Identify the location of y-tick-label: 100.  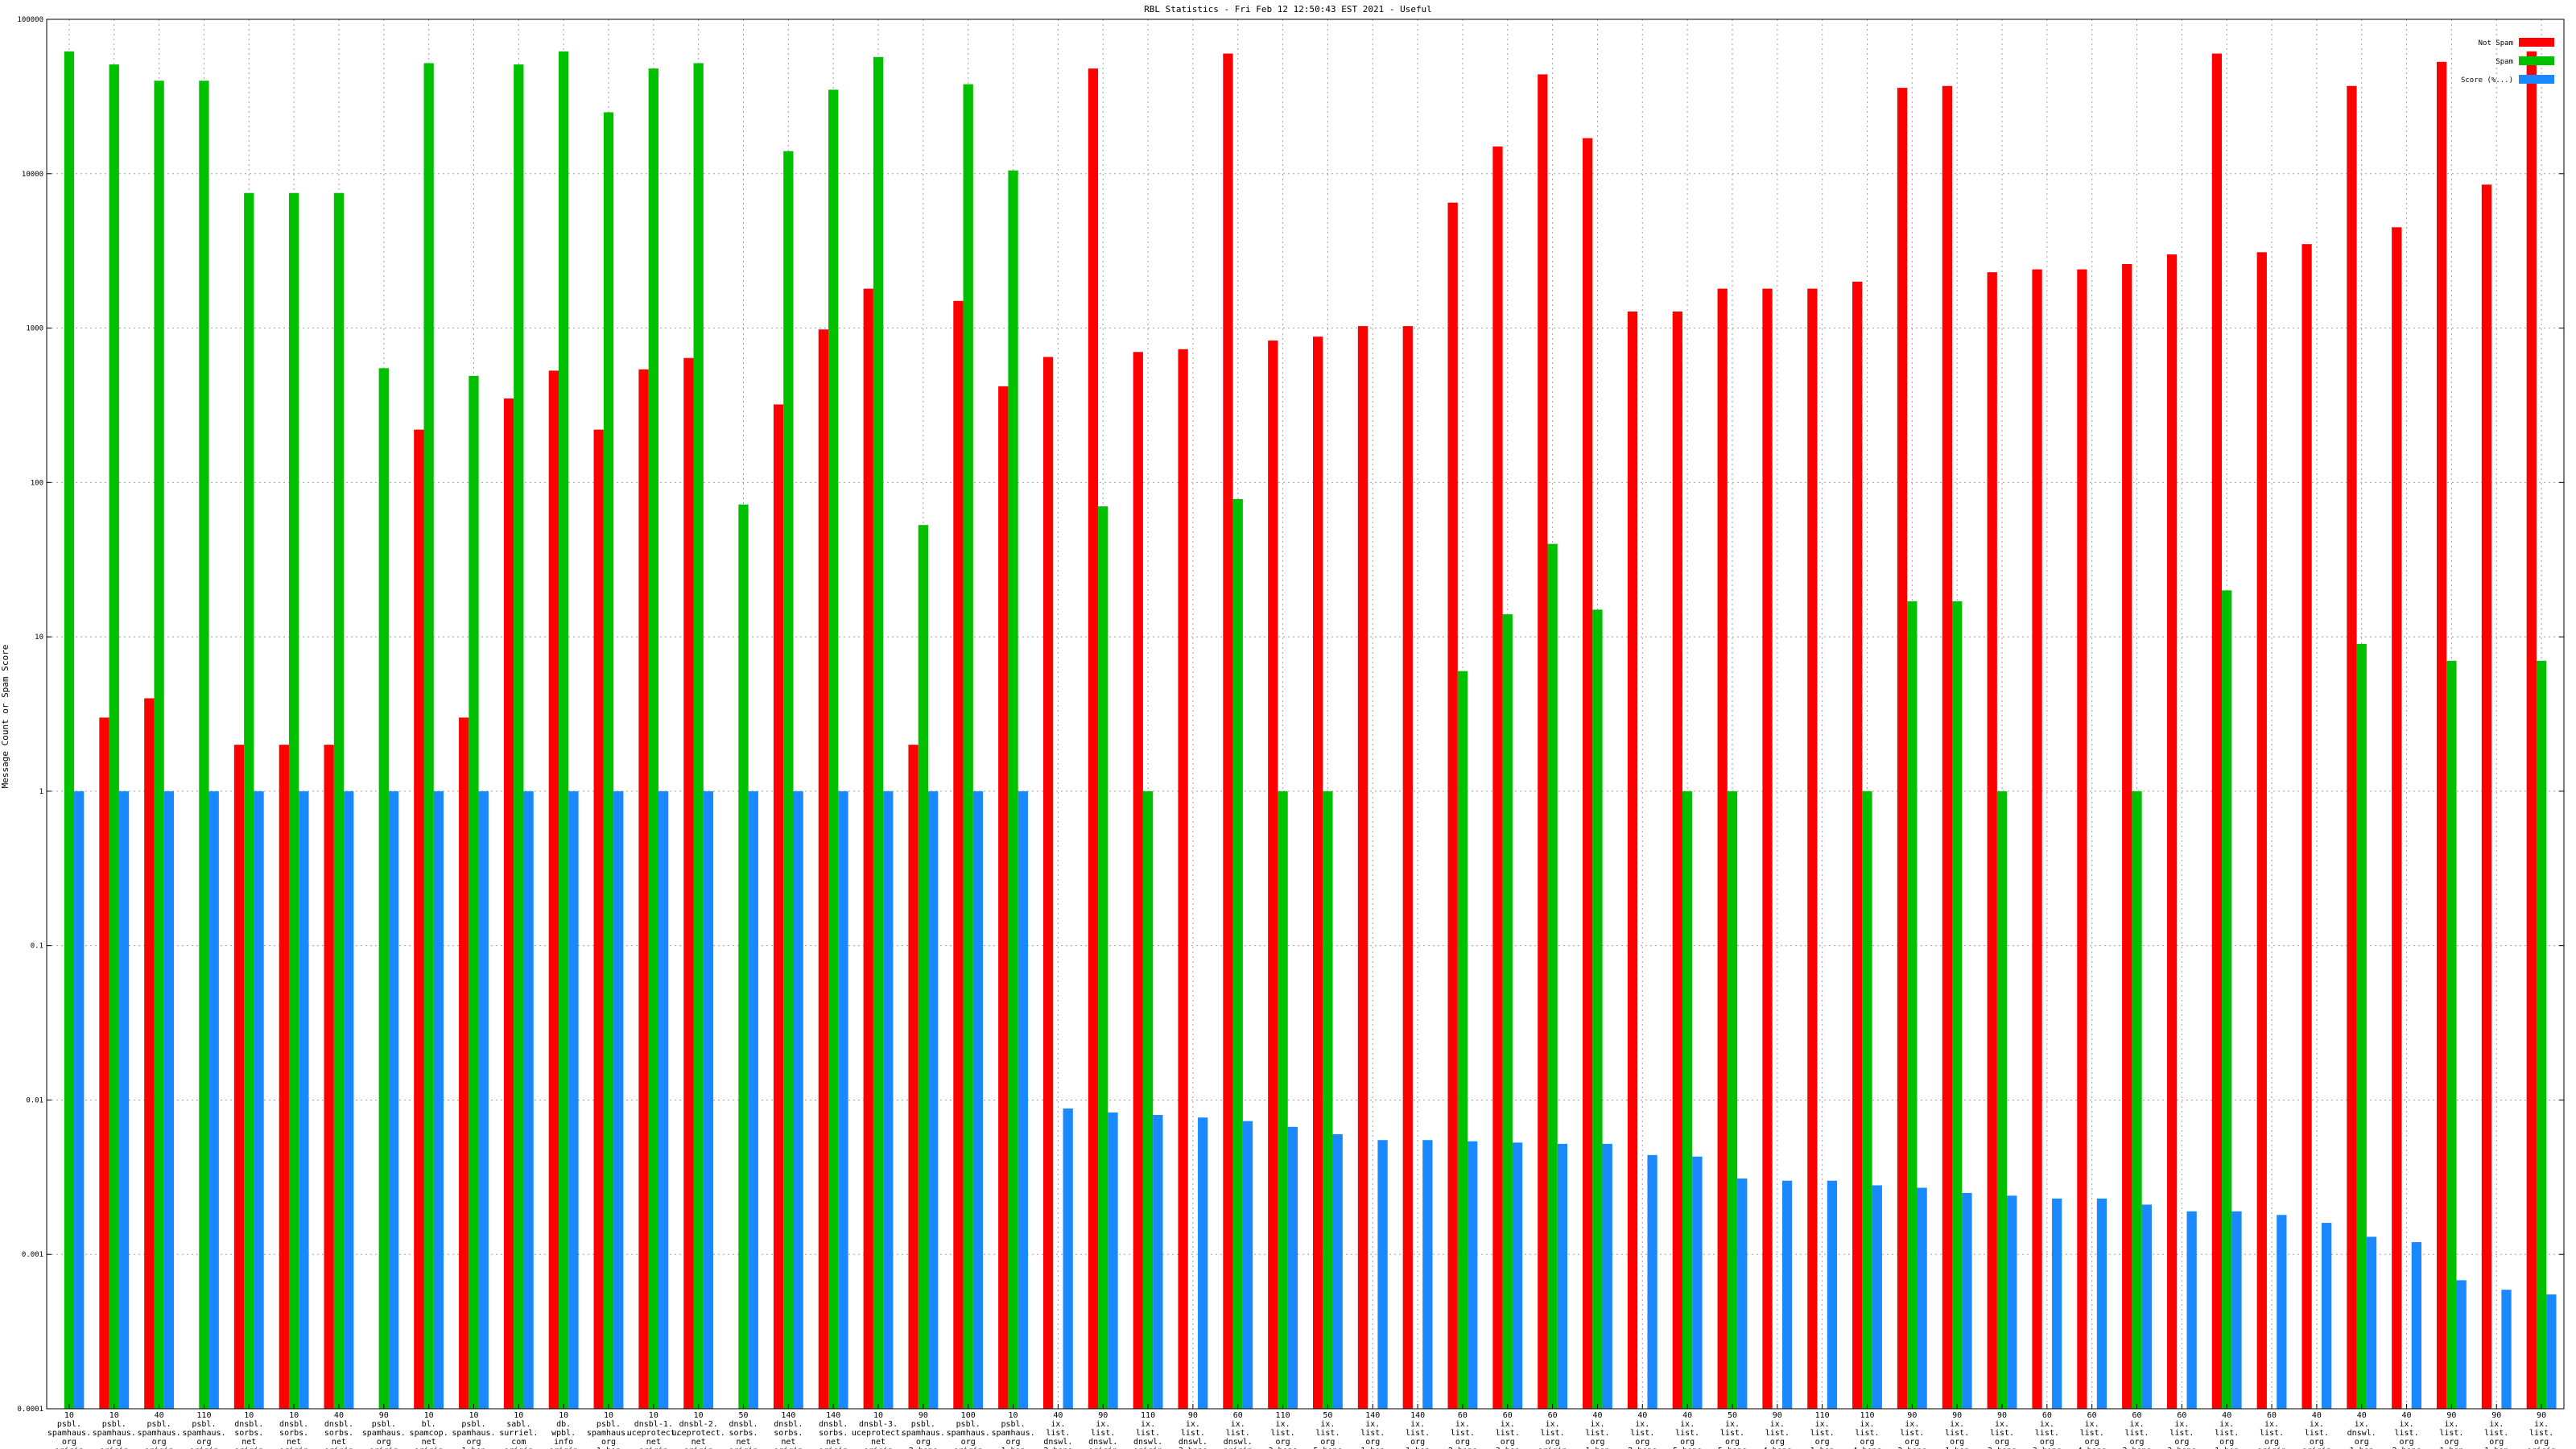
(37, 483).